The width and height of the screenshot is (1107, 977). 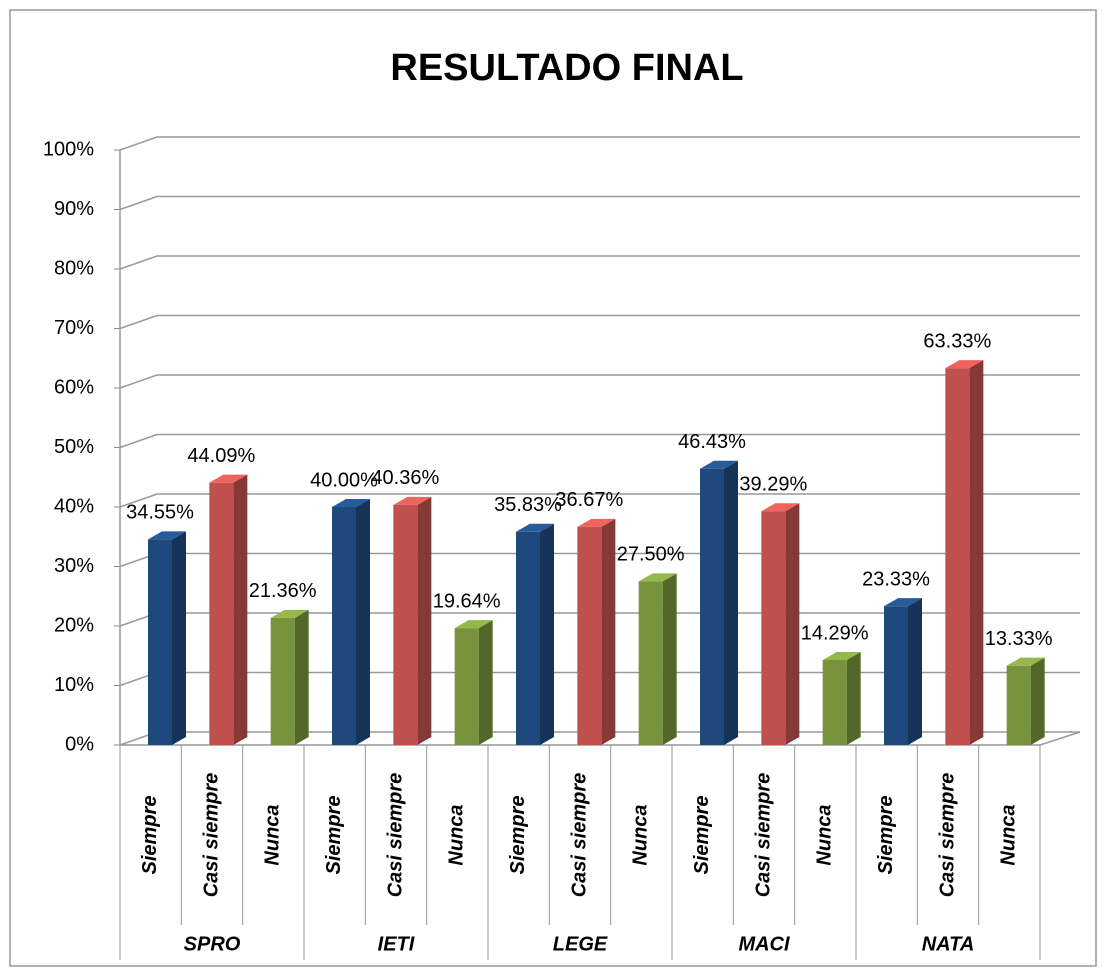 I want to click on y-tick-label: 10%, so click(x=74, y=685).